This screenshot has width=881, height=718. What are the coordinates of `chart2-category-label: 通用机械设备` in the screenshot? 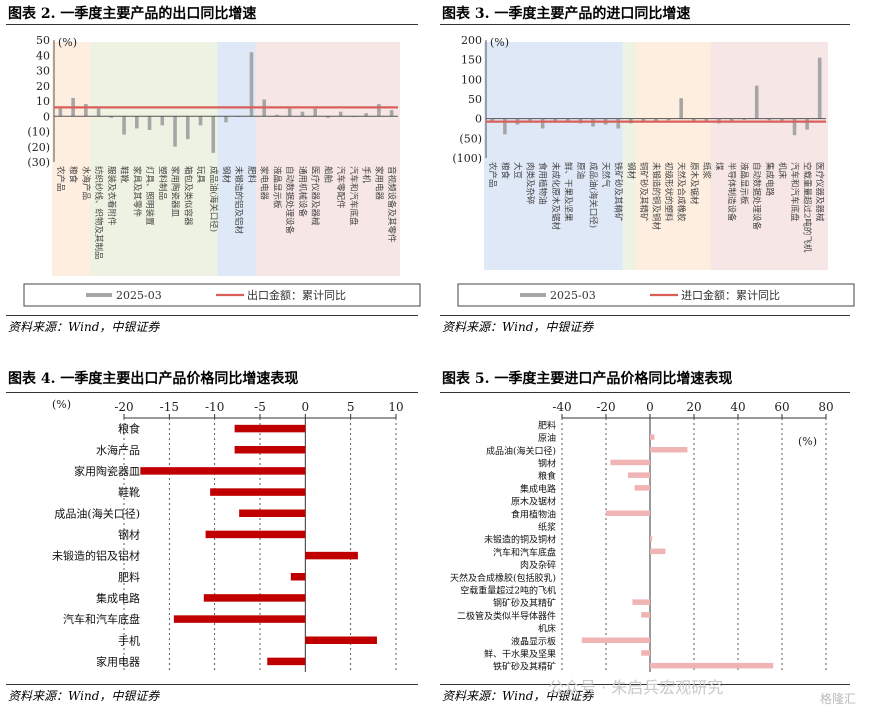 It's located at (302, 192).